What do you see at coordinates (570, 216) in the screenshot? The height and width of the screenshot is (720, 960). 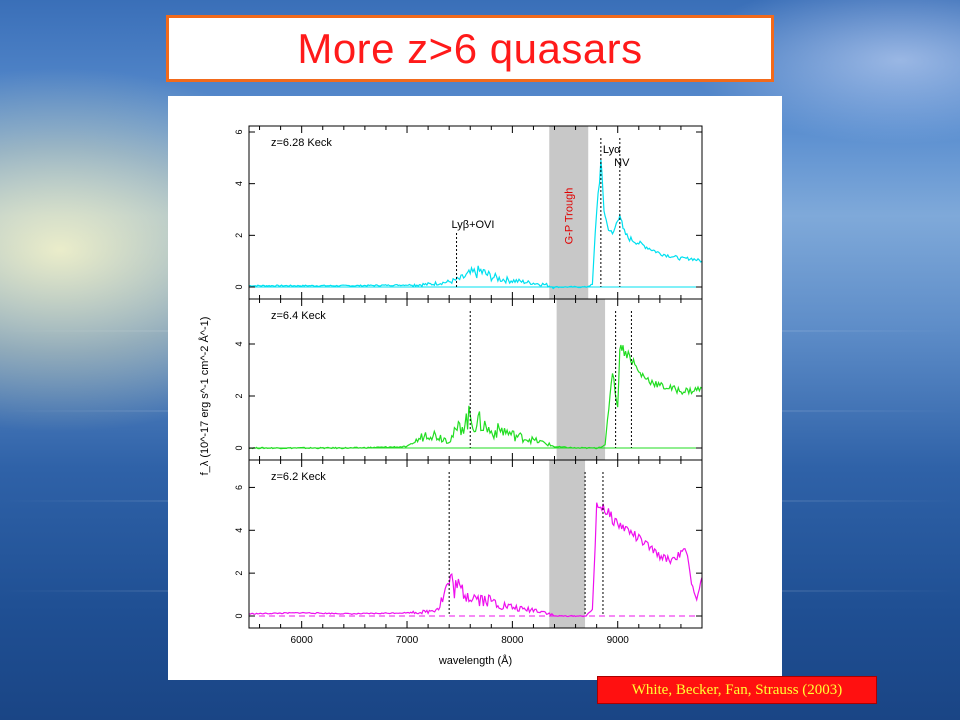 I see `trough-label: G-P Trough` at bounding box center [570, 216].